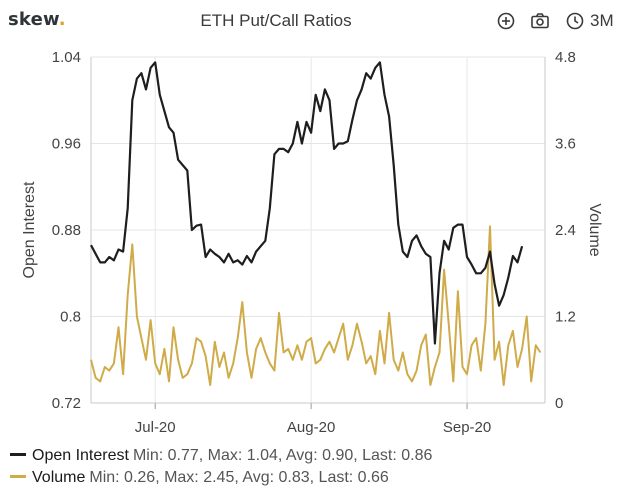 The width and height of the screenshot is (619, 494). Describe the element at coordinates (66, 403) in the screenshot. I see `y-tick-left: 0.72` at that location.